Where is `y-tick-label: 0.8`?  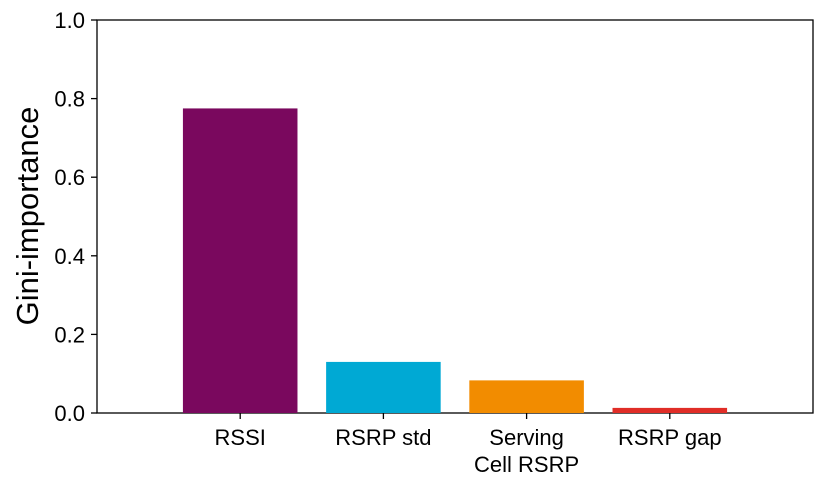 y-tick-label: 0.8 is located at coordinates (69, 99).